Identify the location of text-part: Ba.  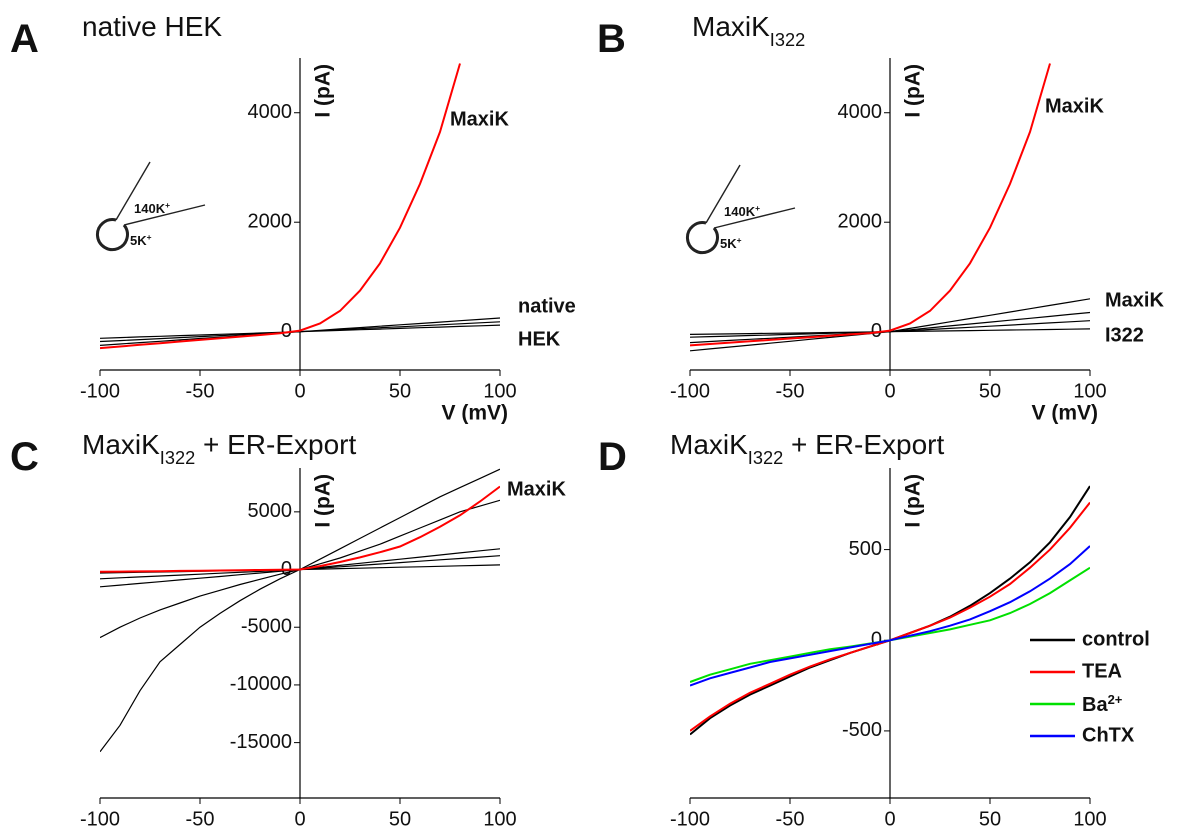
(1095, 705).